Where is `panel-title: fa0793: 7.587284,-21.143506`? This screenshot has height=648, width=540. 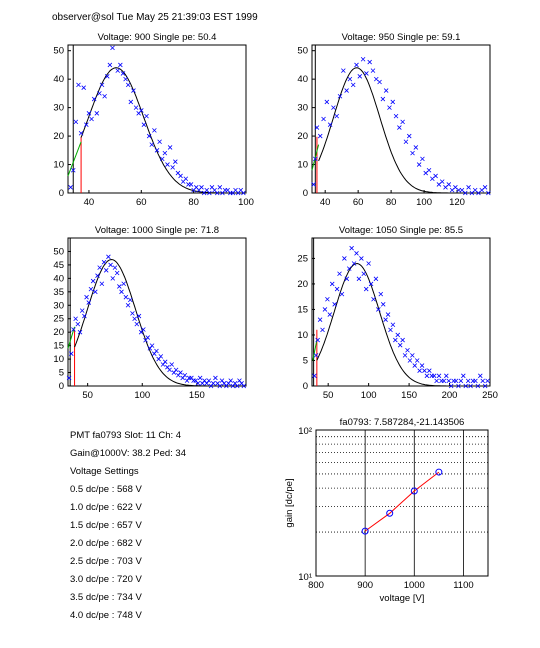 panel-title: fa0793: 7.587284,-21.143506 is located at coordinates (402, 422).